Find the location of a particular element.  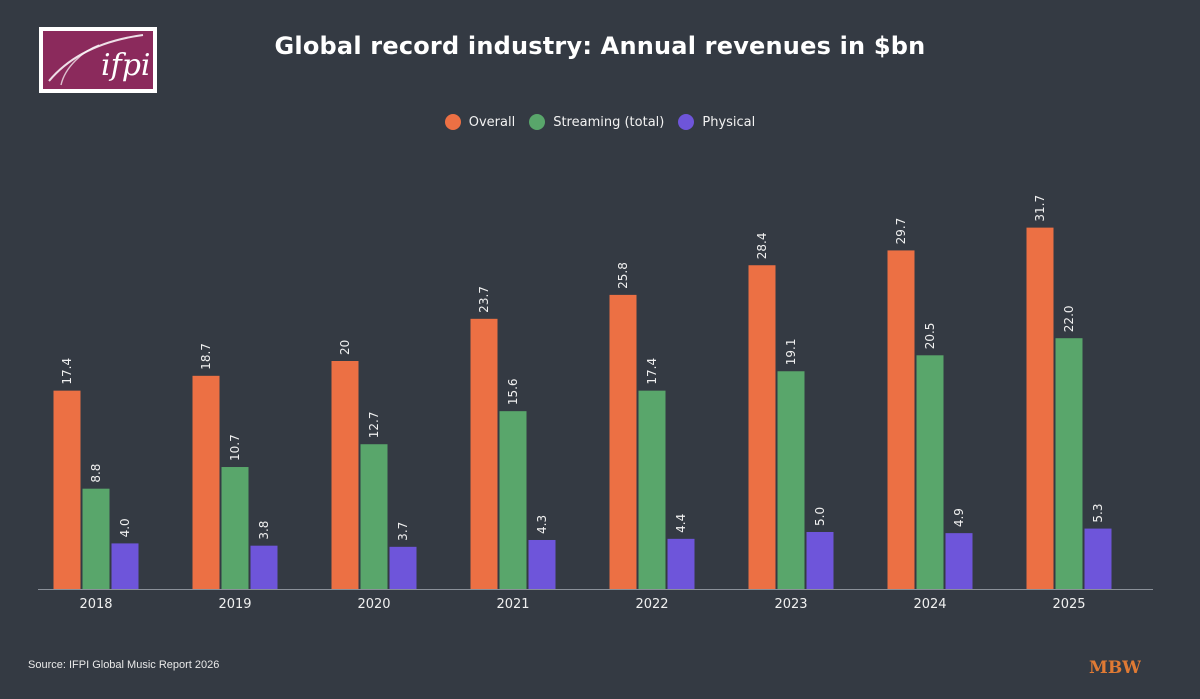

data-label-streaming-total-2020: 12.7 is located at coordinates (374, 425).